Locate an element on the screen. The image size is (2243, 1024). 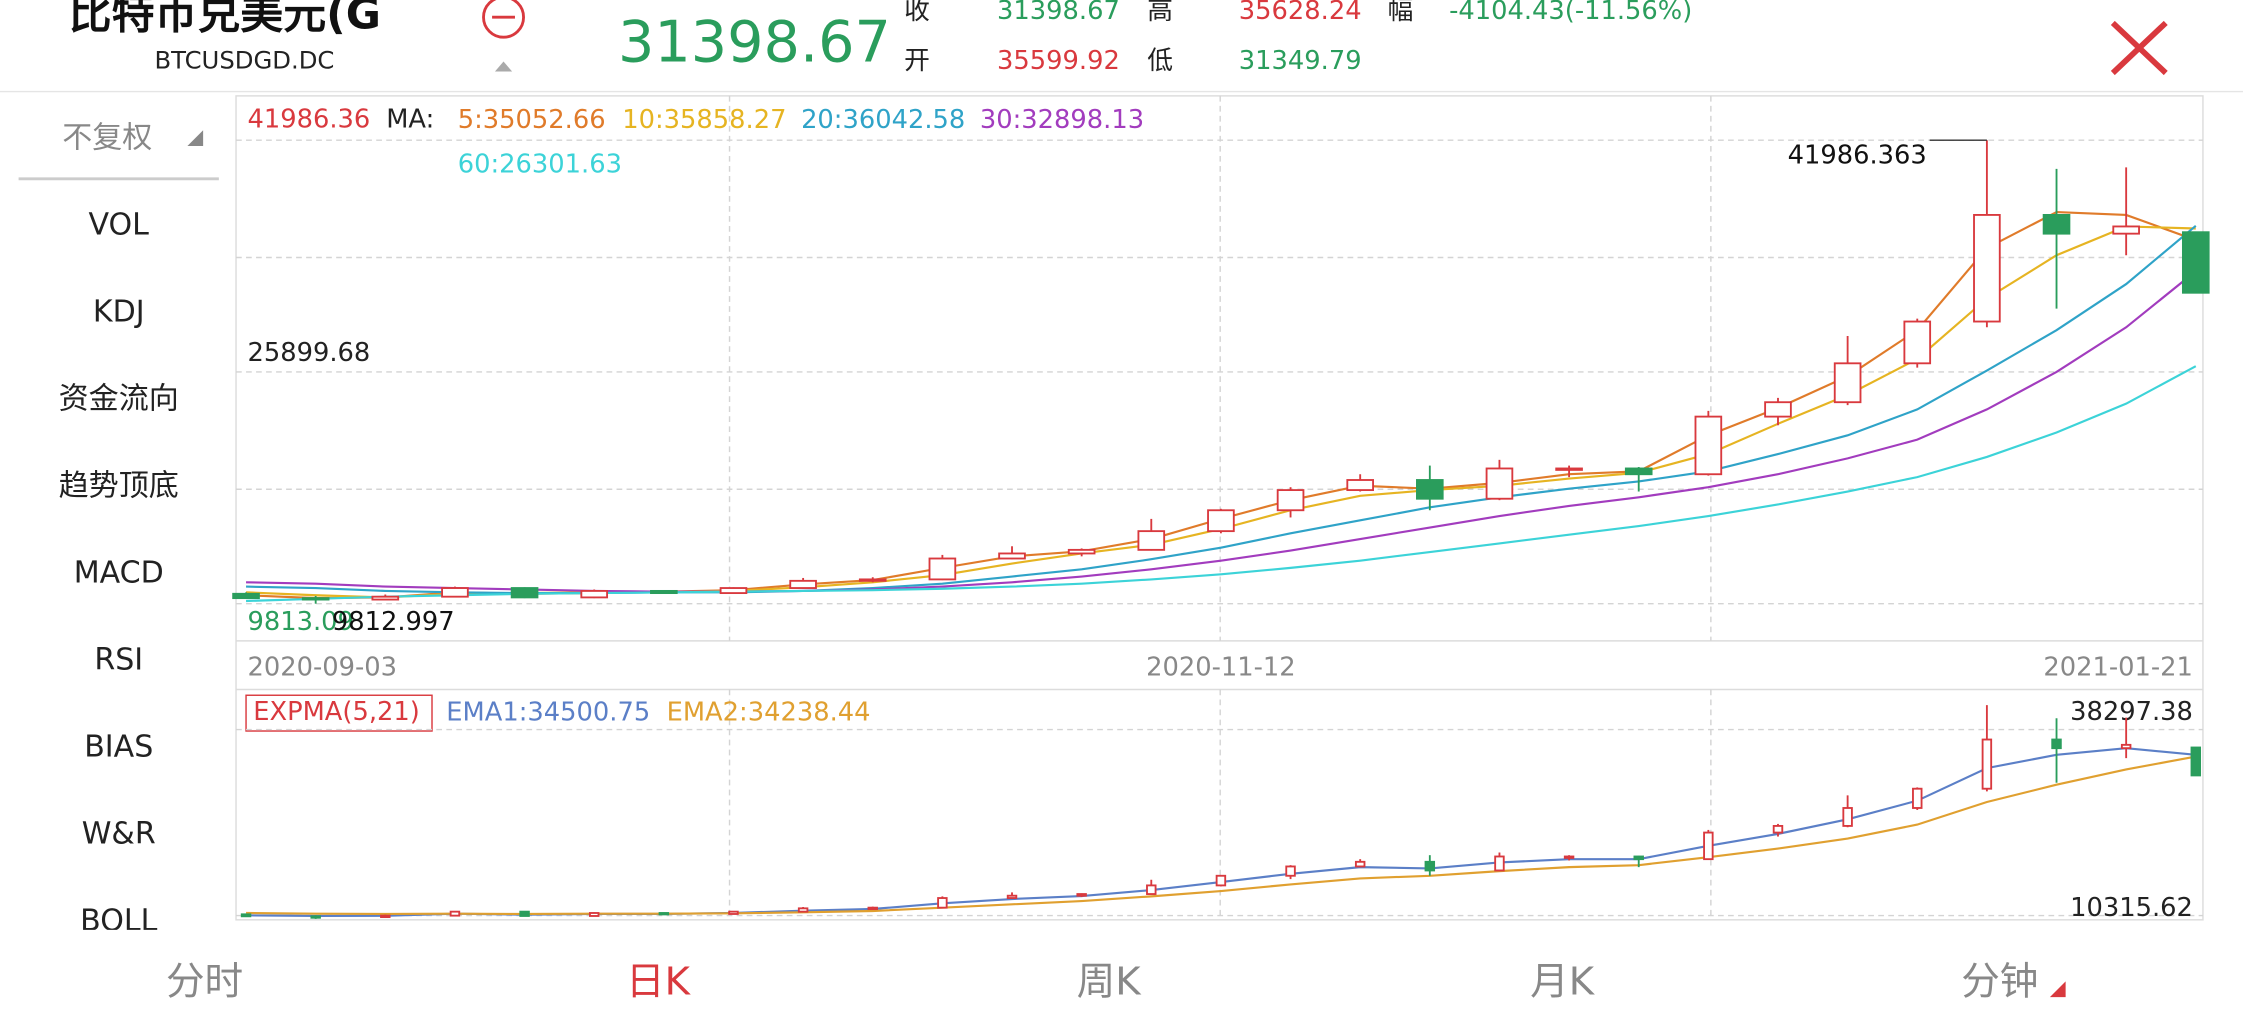
legend-value: 32898.13 is located at coordinates (1082, 120).